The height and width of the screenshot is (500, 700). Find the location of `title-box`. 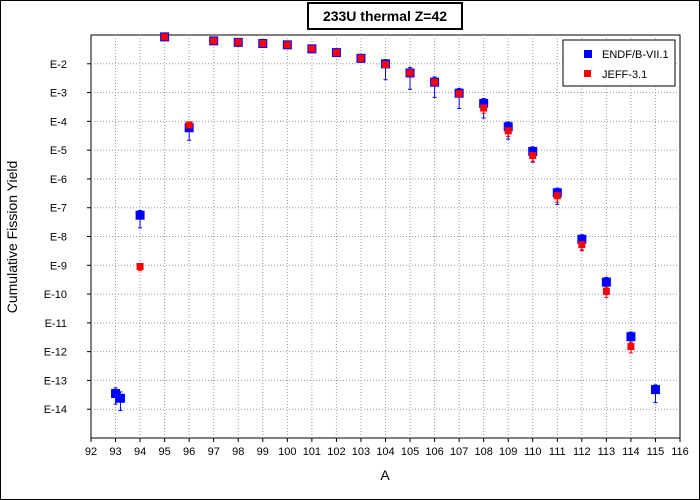

title-box is located at coordinates (385, 16).